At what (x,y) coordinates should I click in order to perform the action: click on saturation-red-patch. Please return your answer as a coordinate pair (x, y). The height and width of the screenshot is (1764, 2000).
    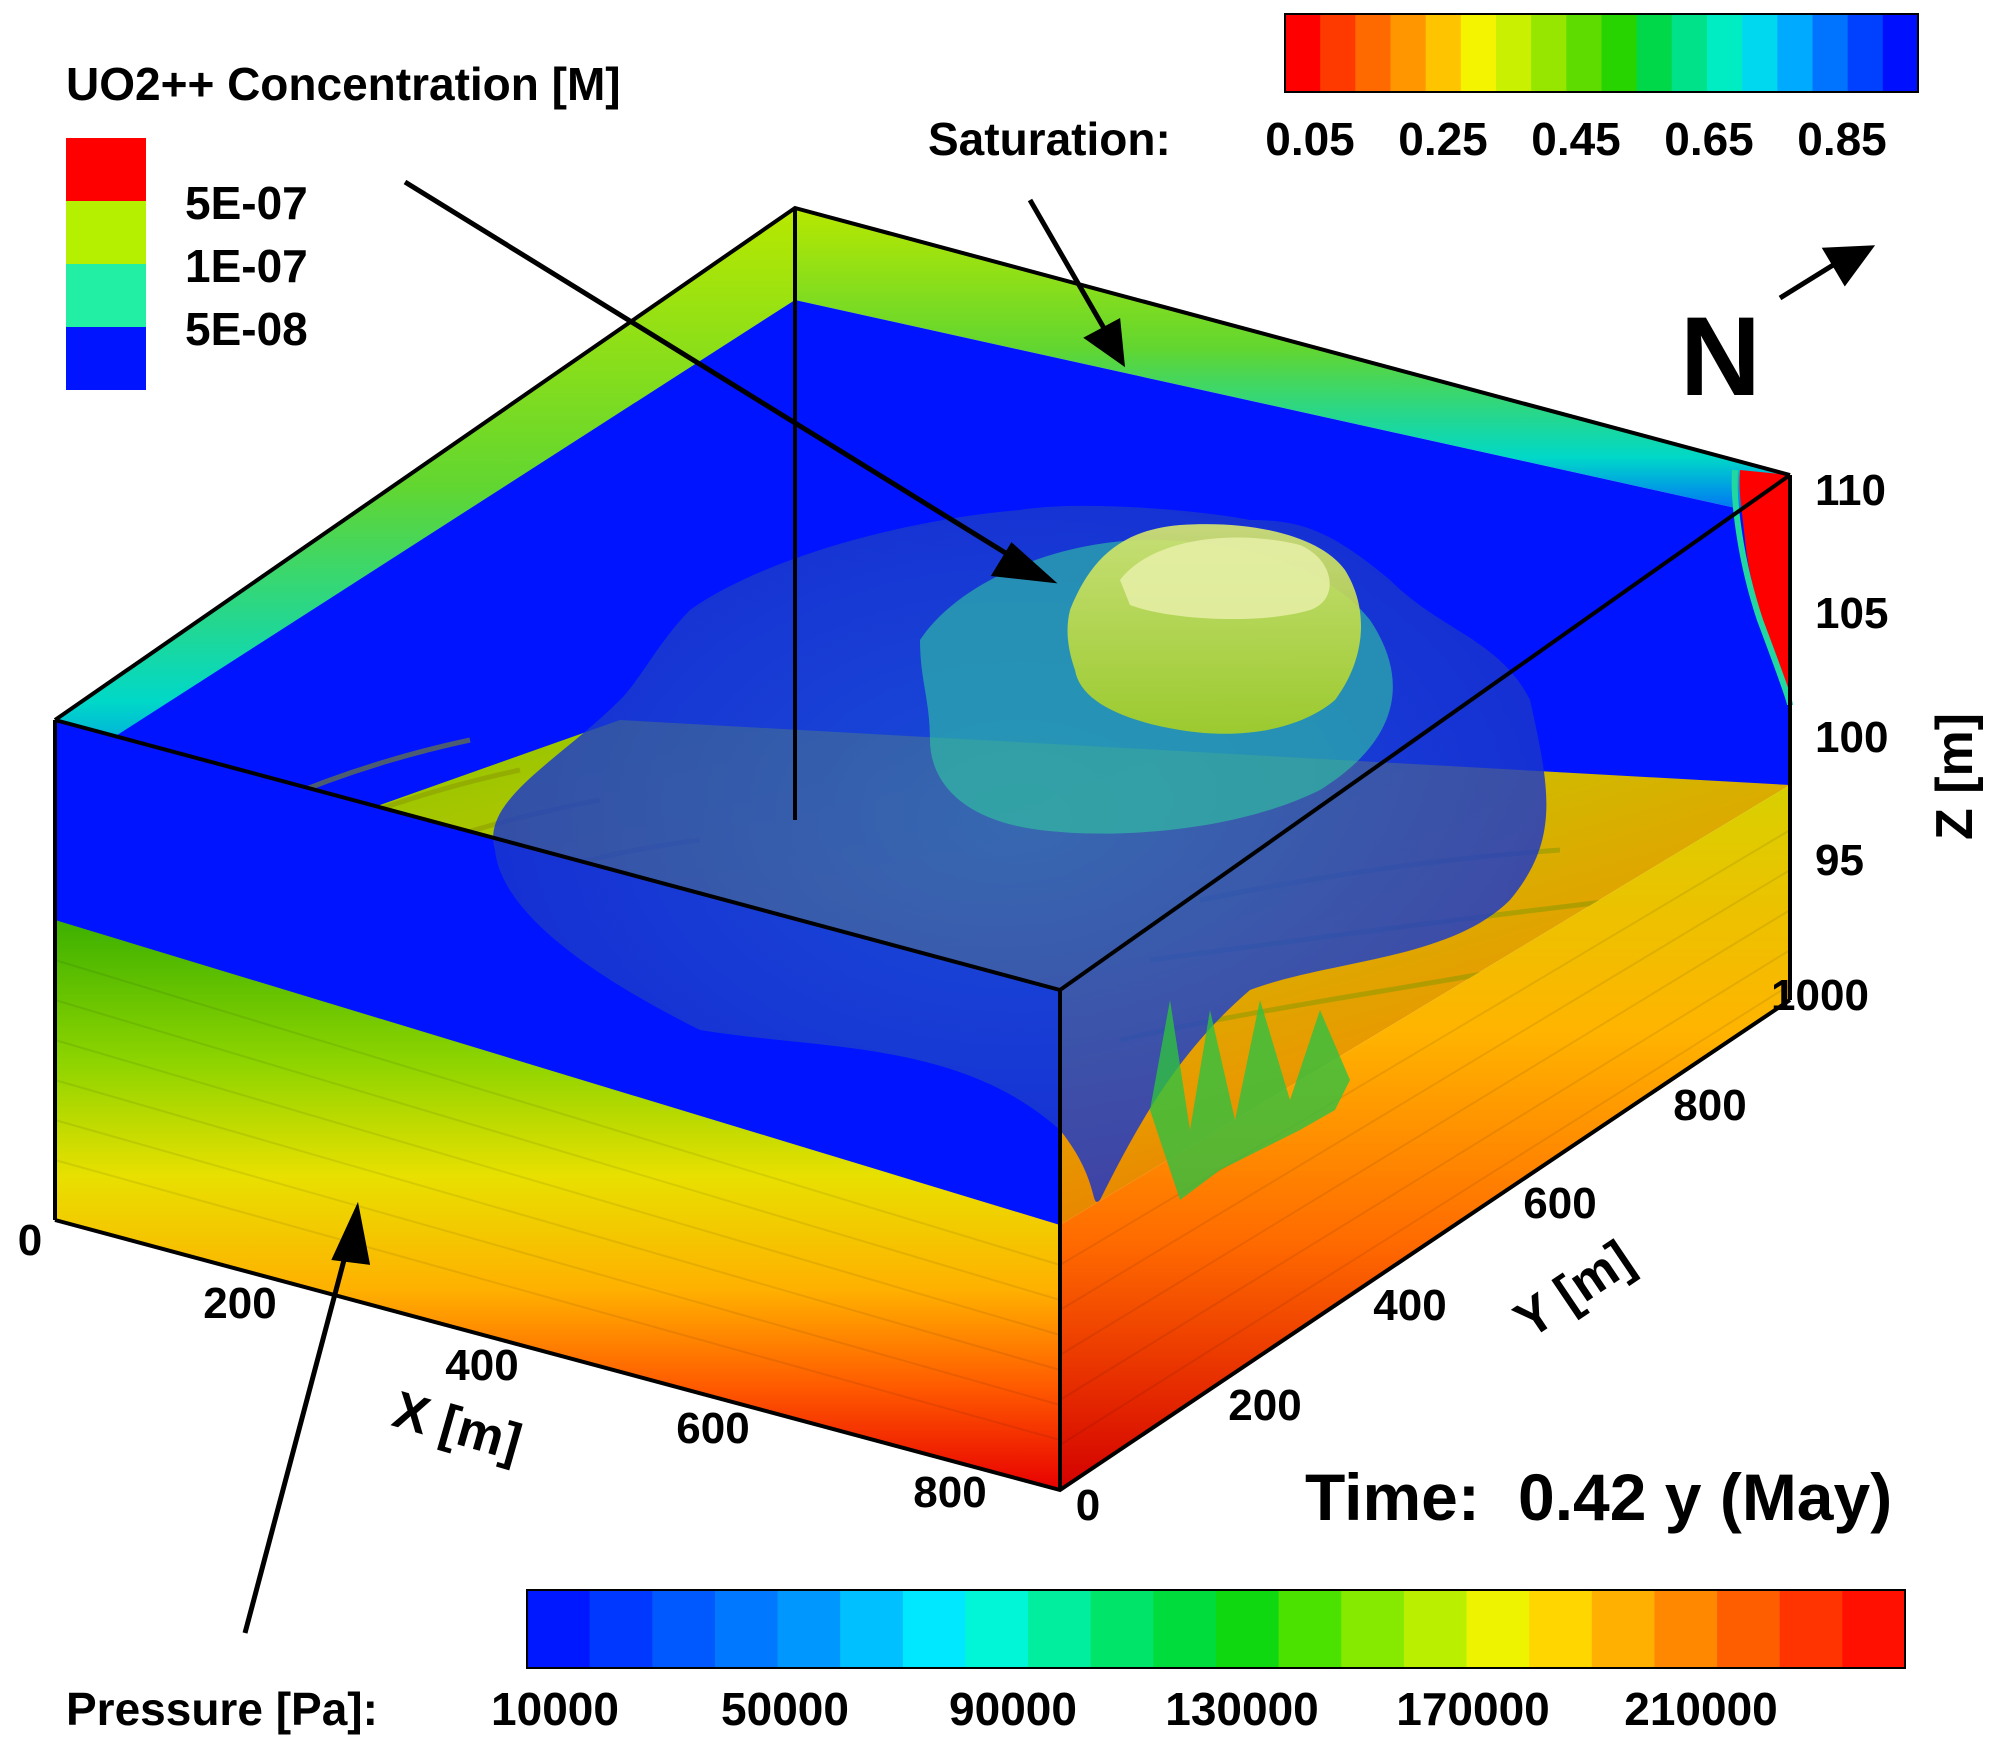
    Looking at the image, I should click on (1764, 585).